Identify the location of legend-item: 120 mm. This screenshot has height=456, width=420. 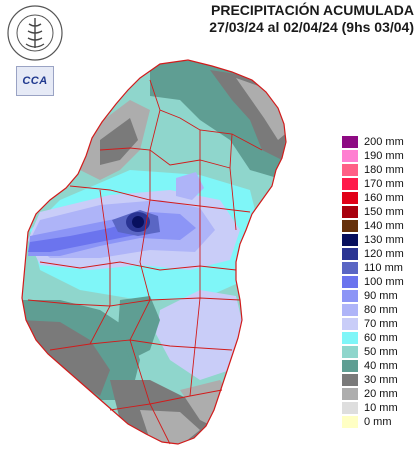
(380, 254).